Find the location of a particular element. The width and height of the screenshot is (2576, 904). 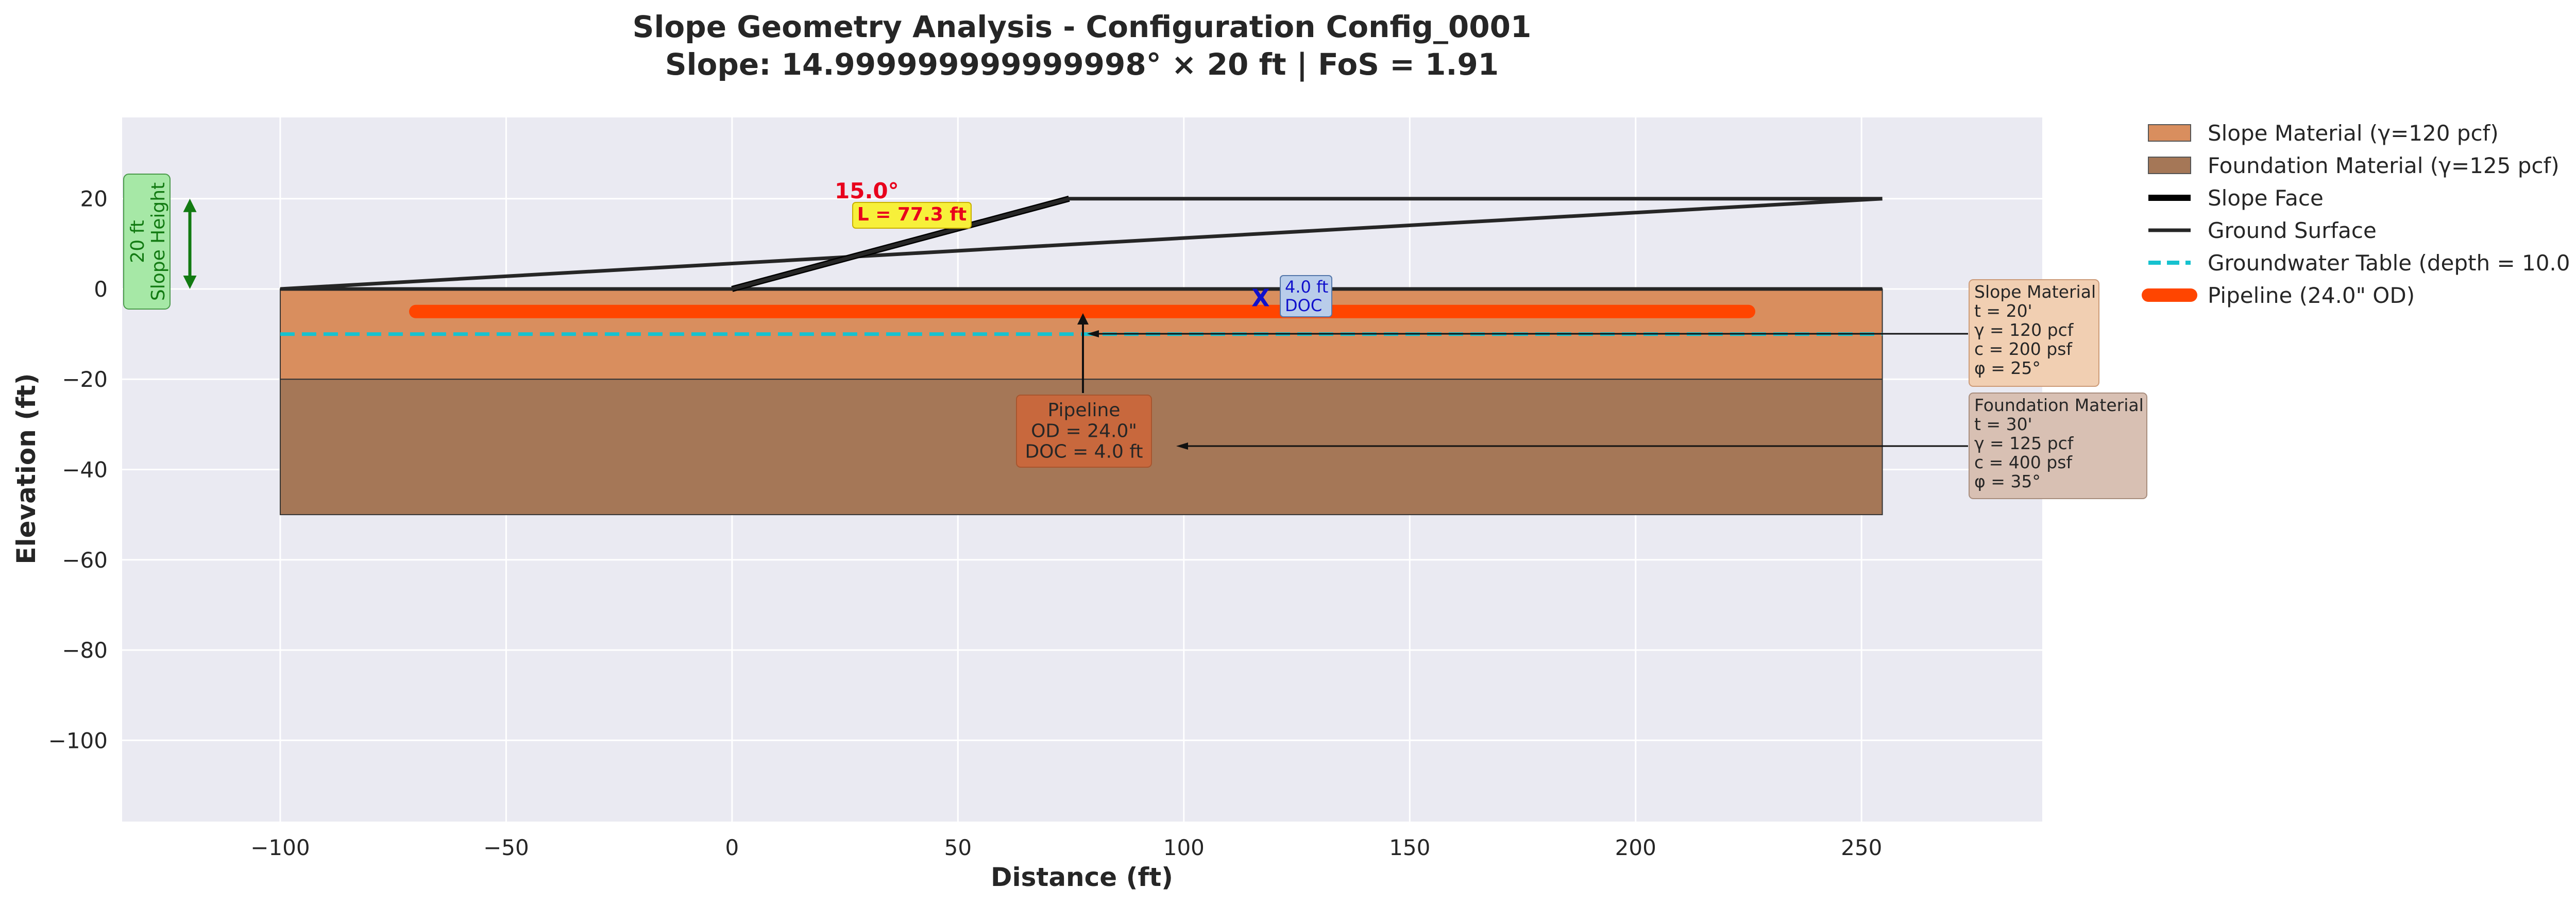

slope-angle-label: 15.0° is located at coordinates (867, 190).